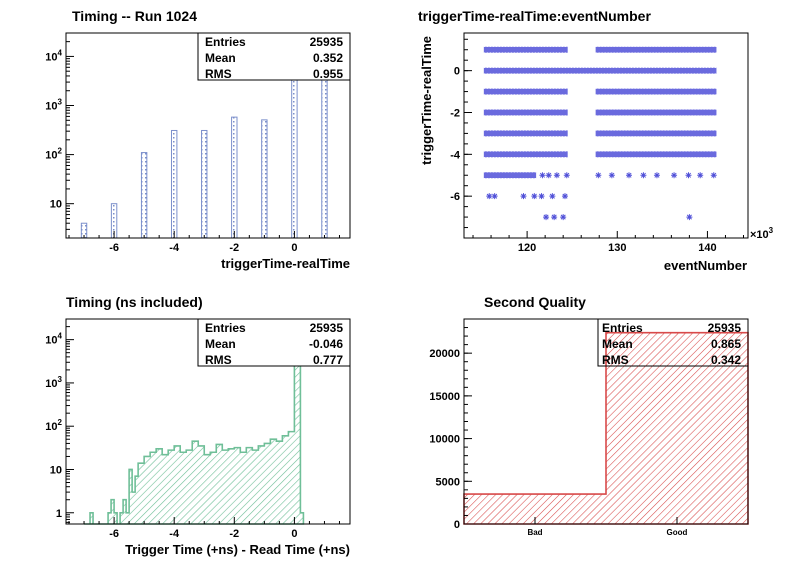  Describe the element at coordinates (294, 248) in the screenshot. I see `x-tick-label: 0` at that location.